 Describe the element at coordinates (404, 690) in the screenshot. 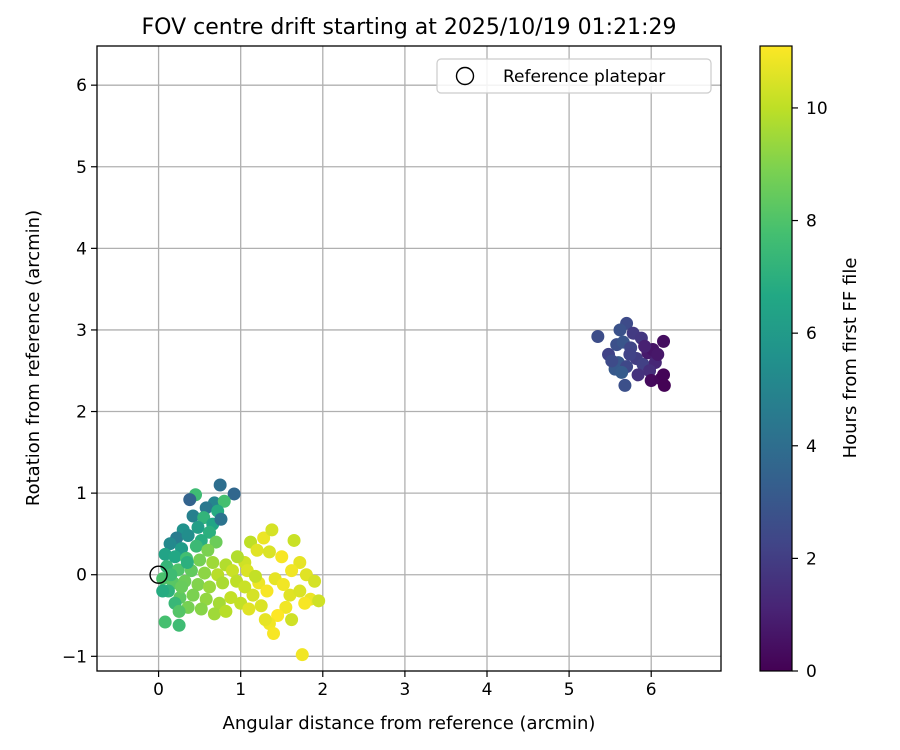

I see `x-tick-label: 3` at that location.